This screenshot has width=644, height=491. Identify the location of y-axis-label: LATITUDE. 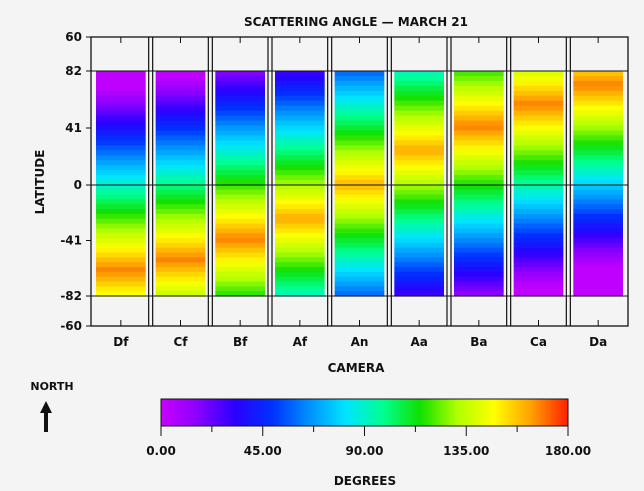
(40, 182).